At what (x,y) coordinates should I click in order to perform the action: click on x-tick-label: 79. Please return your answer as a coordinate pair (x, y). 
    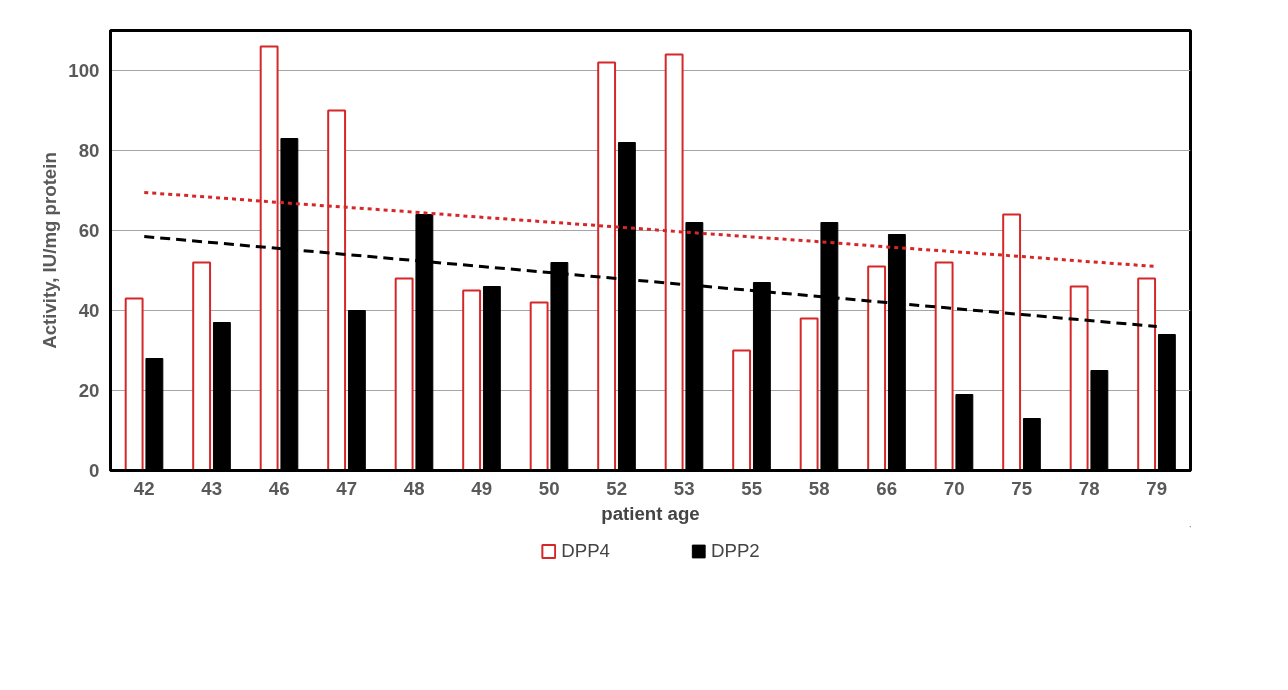
    Looking at the image, I should click on (1157, 488).